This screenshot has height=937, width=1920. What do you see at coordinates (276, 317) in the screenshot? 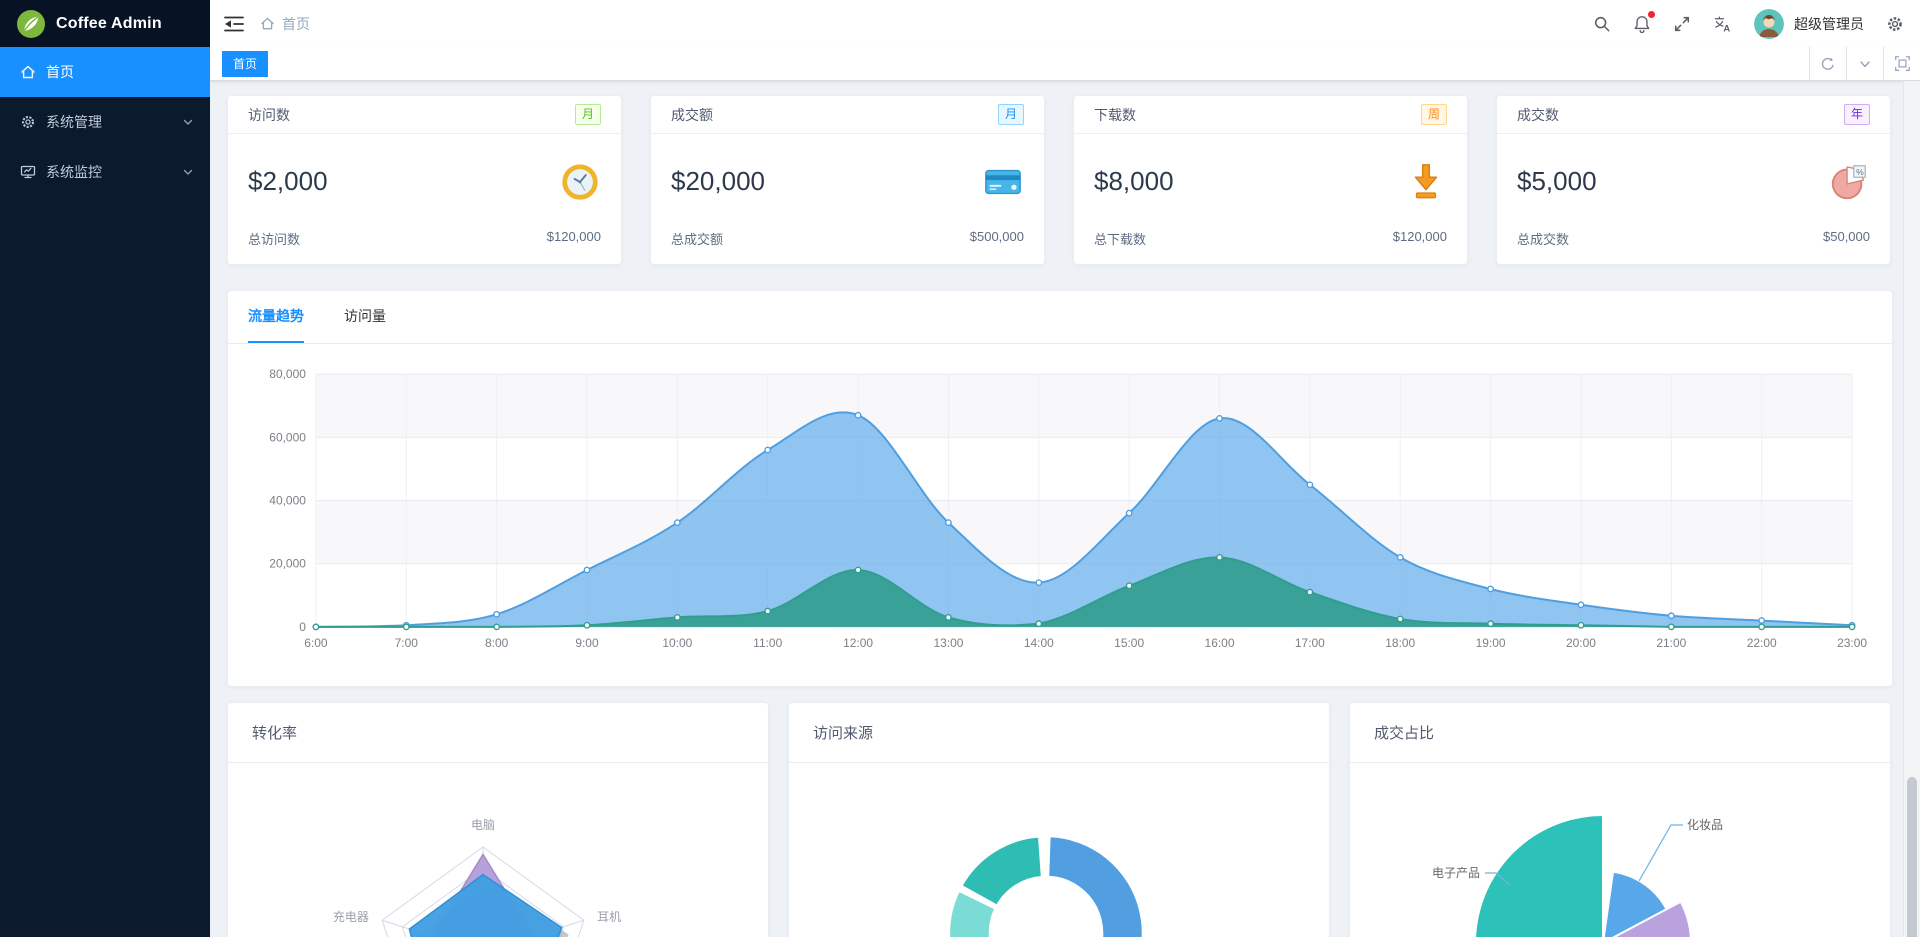
I see `tab-traffic-trend: 流量趋势` at bounding box center [276, 317].